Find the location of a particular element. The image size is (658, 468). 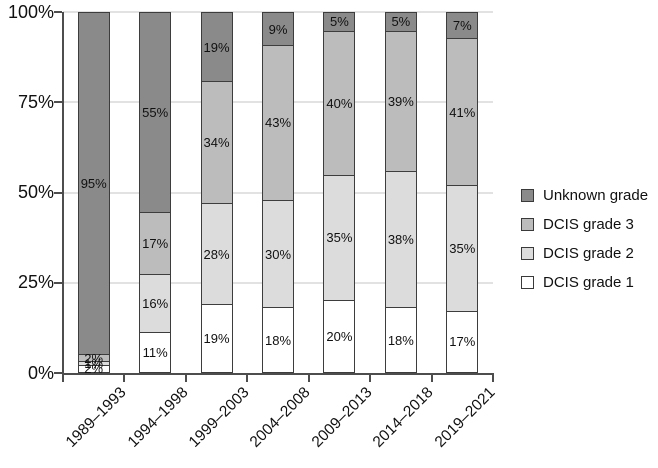

legend-label: DCIS grade 3 is located at coordinates (588, 224).